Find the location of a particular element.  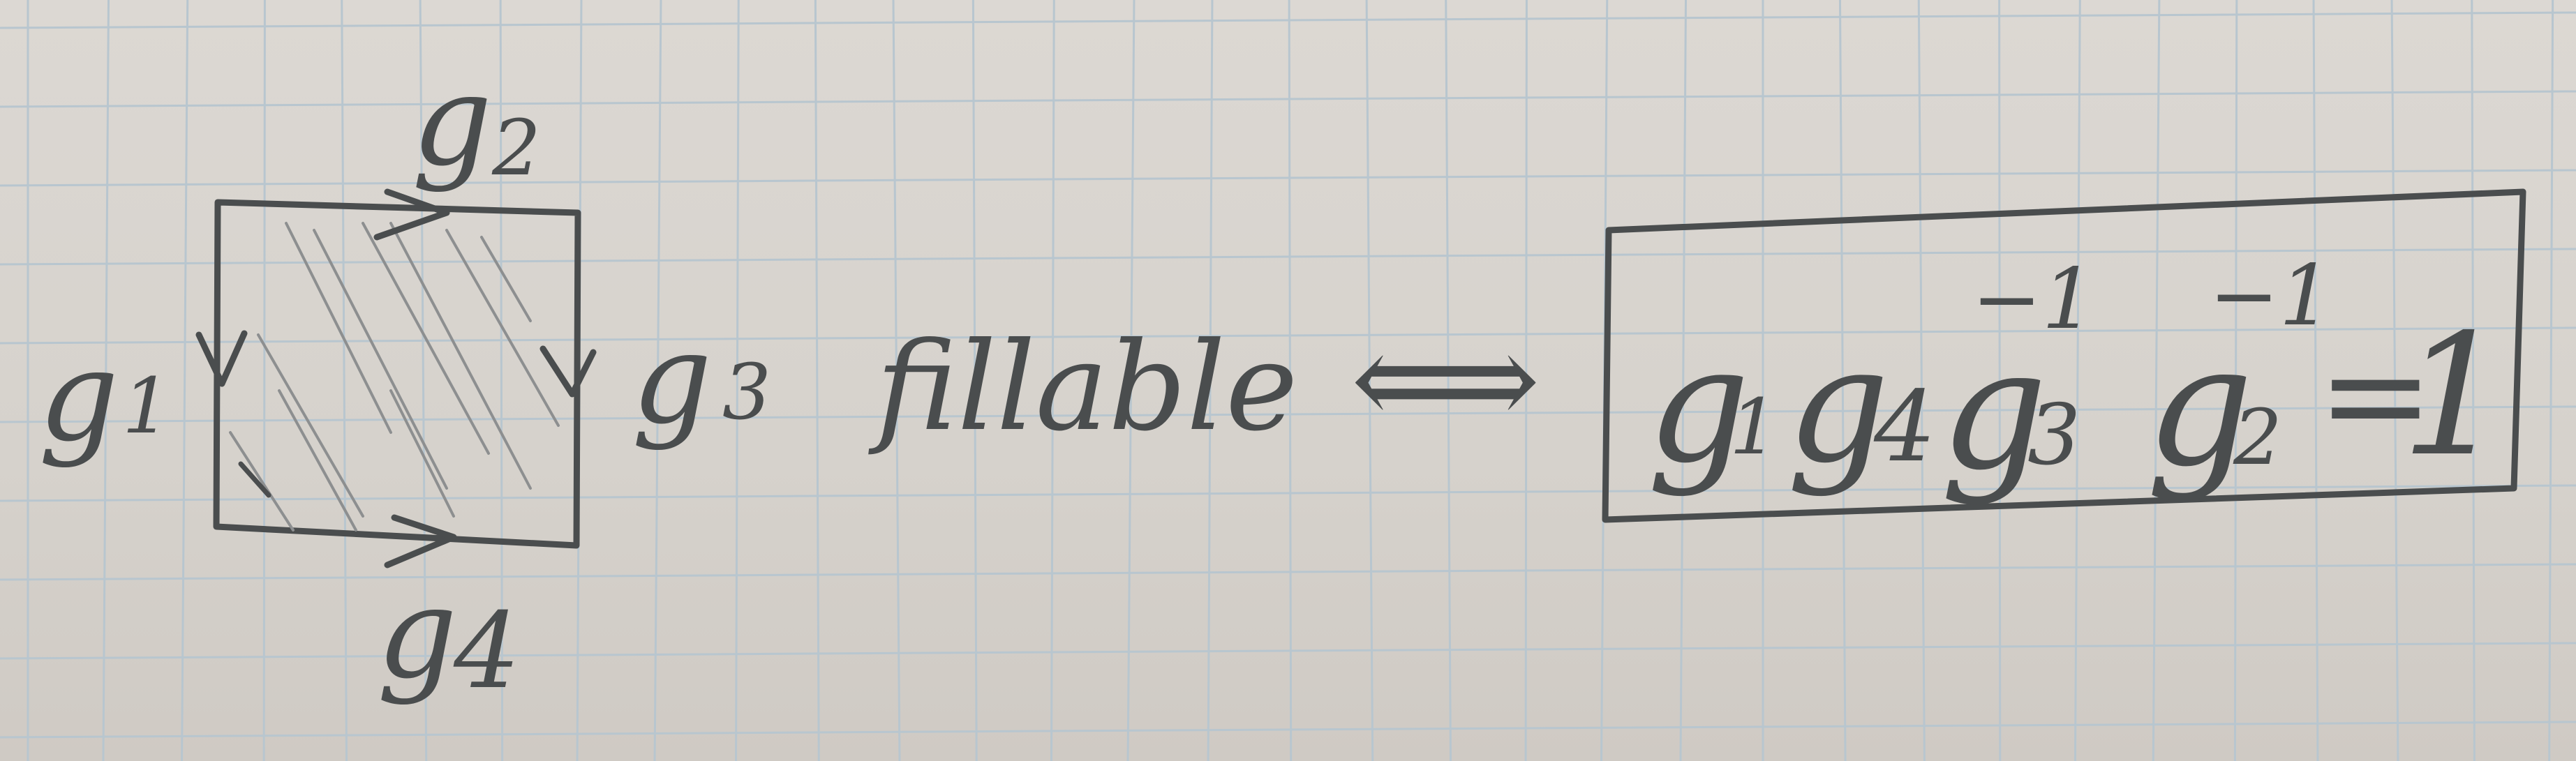

iff-symbol: ⟺ is located at coordinates (1445, 380).